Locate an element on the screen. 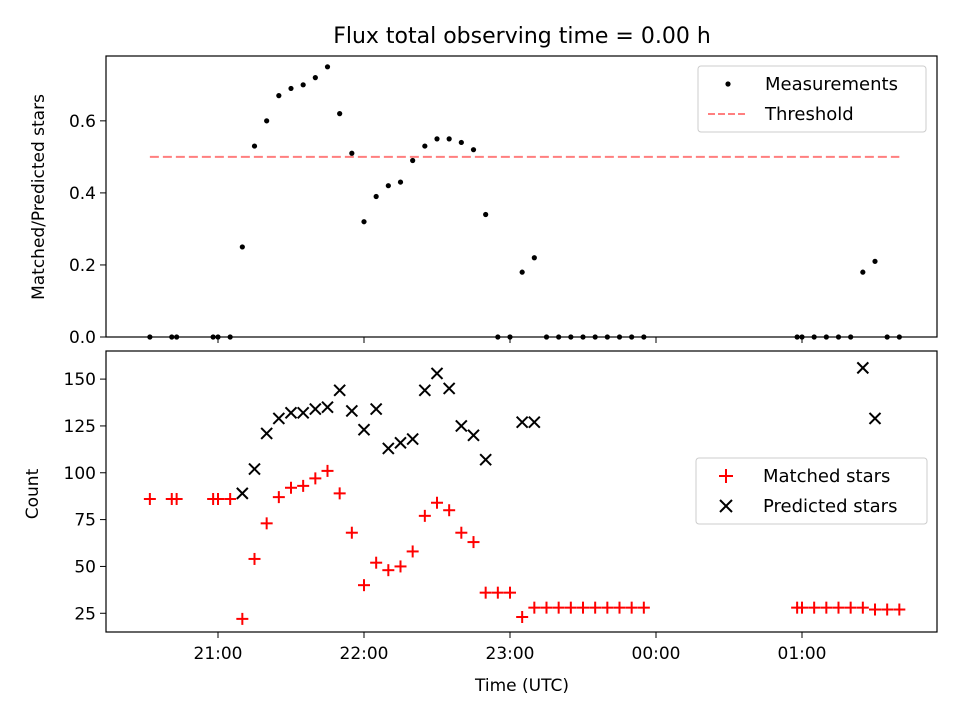  legend-predicted-label: Predicted stars is located at coordinates (830, 506).